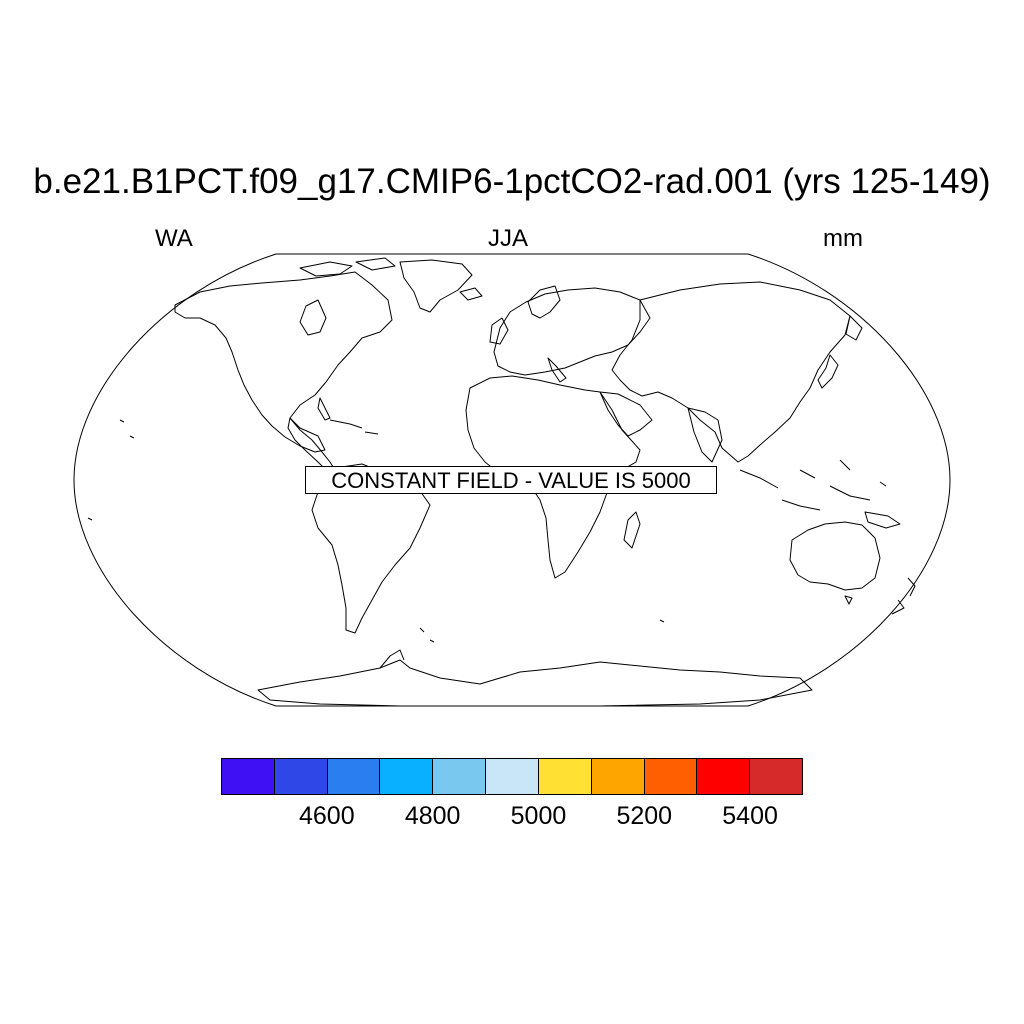 The image size is (1024, 1024). What do you see at coordinates (371, 548) in the screenshot?
I see `south-america-coast` at bounding box center [371, 548].